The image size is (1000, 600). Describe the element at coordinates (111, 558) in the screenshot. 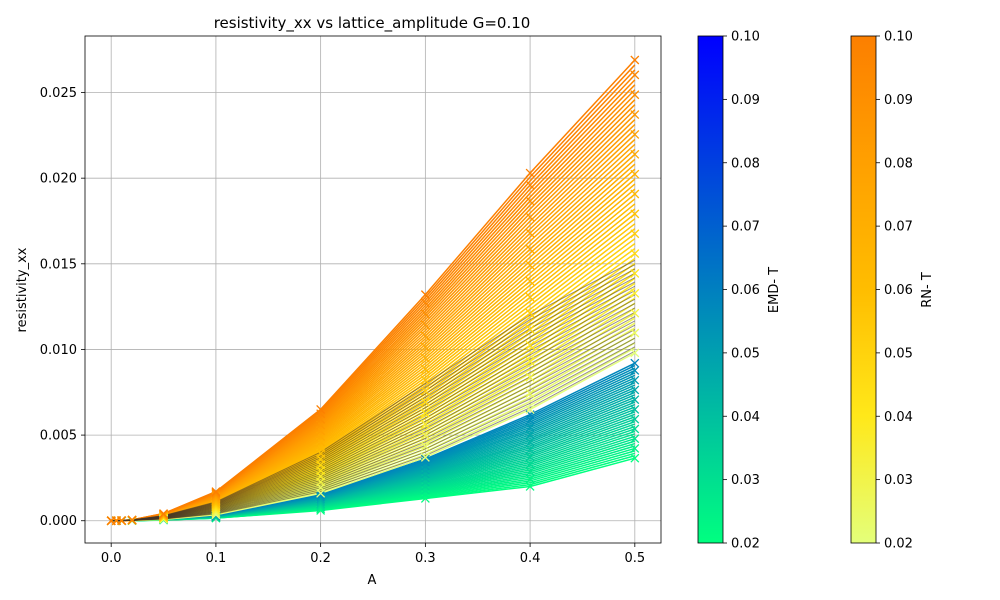

I see `x-tick-label: 0.0` at that location.